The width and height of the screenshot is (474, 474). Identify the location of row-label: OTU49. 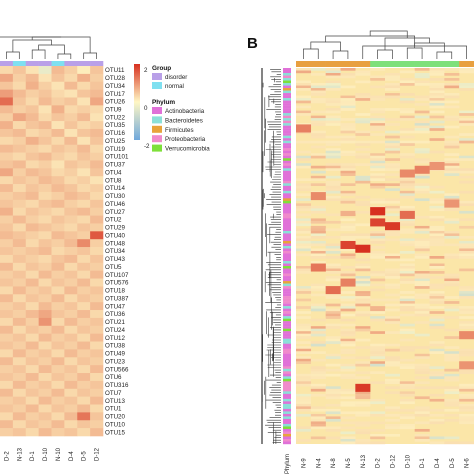
(115, 354).